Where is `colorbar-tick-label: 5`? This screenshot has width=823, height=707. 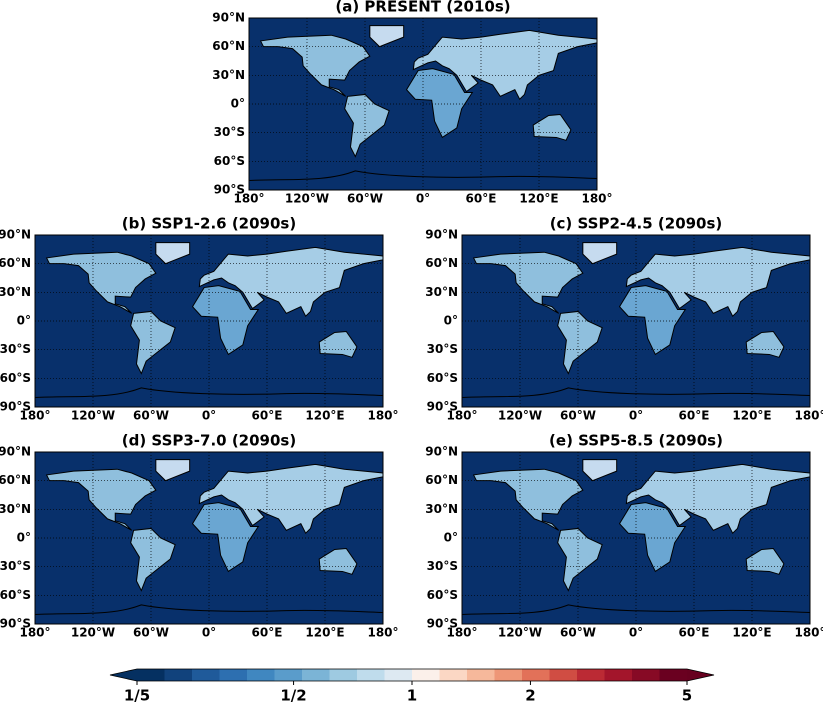
colorbar-tick-label: 5 is located at coordinates (687, 695).